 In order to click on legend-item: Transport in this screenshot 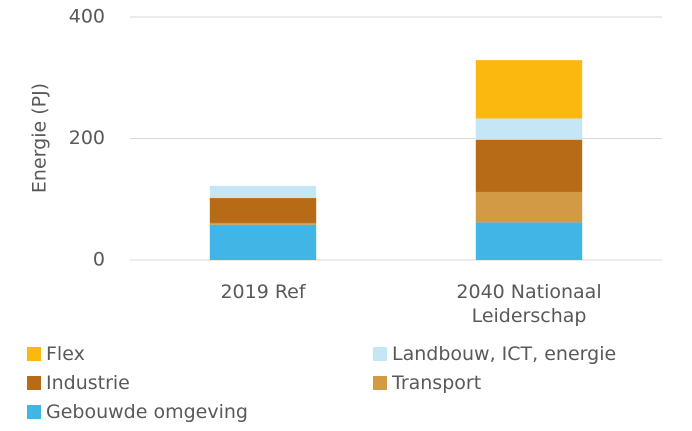, I will do `click(530, 383)`.